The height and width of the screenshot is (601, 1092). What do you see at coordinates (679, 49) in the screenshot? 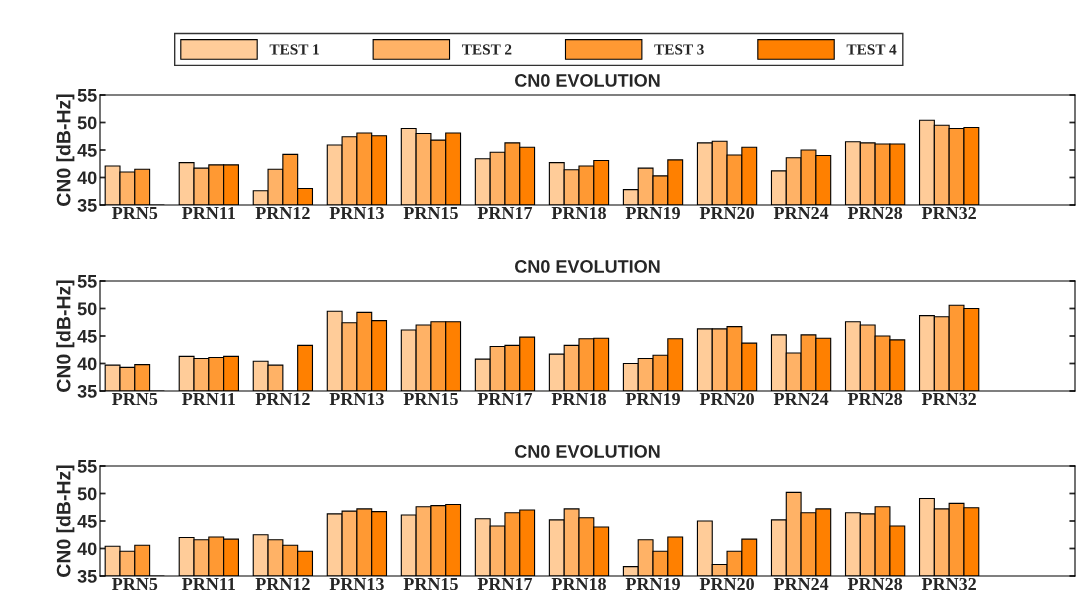
I see `legend-label: TEST 3` at bounding box center [679, 49].